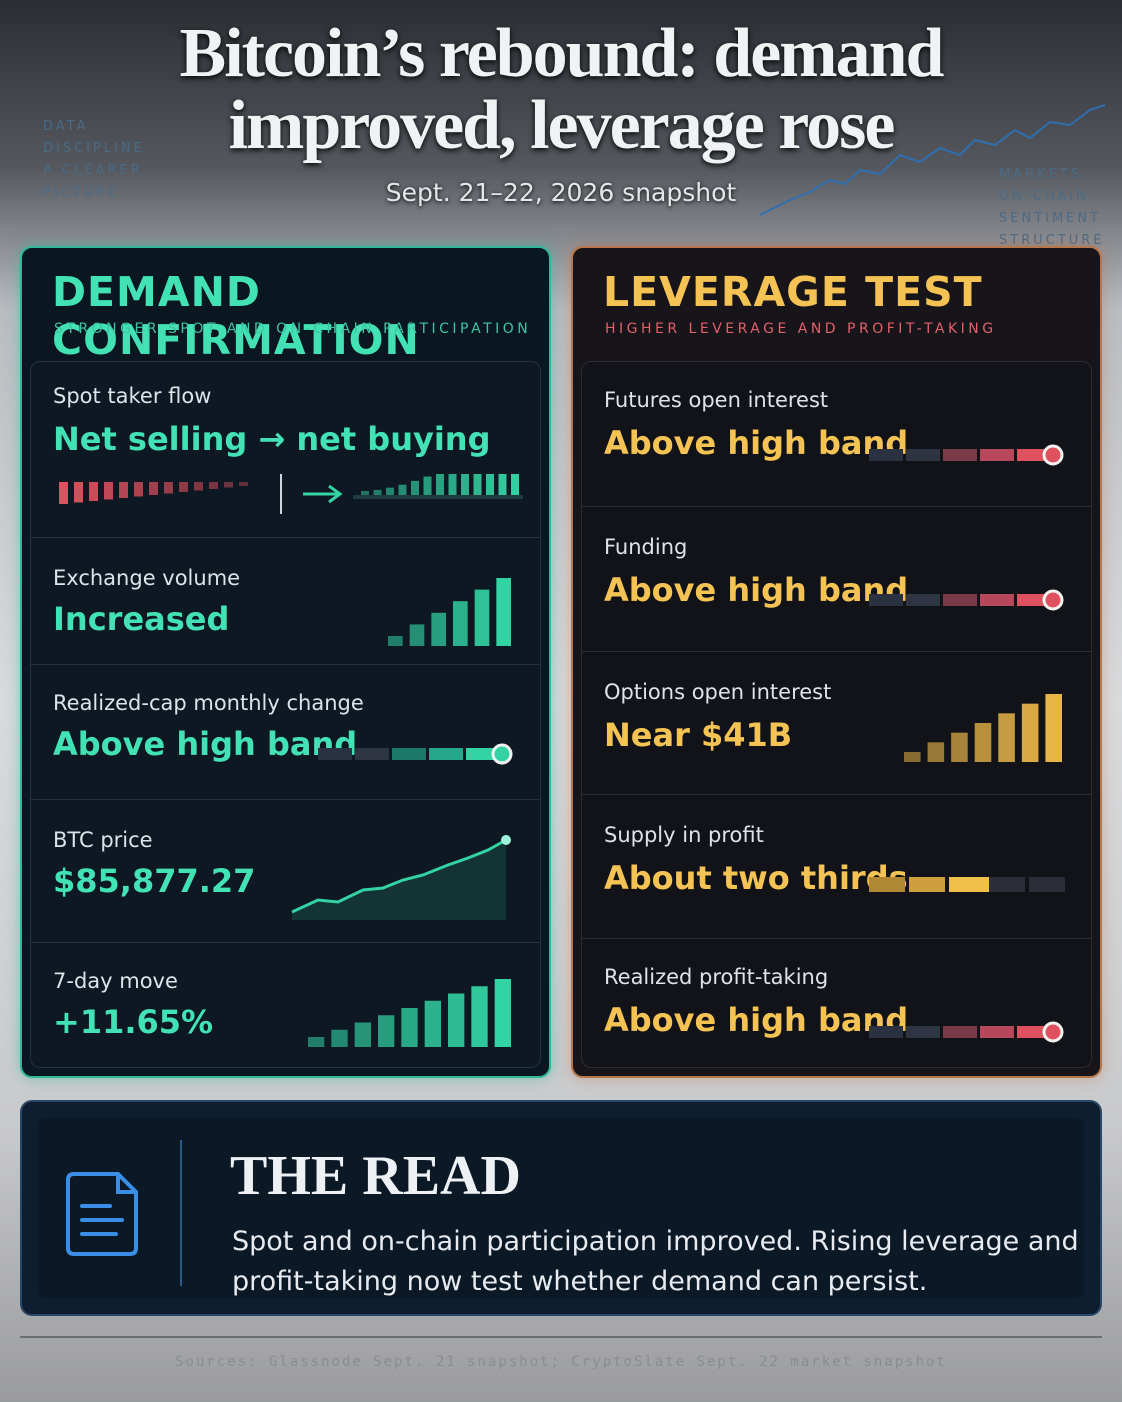  I want to click on metric-value: Near $41B, so click(698, 735).